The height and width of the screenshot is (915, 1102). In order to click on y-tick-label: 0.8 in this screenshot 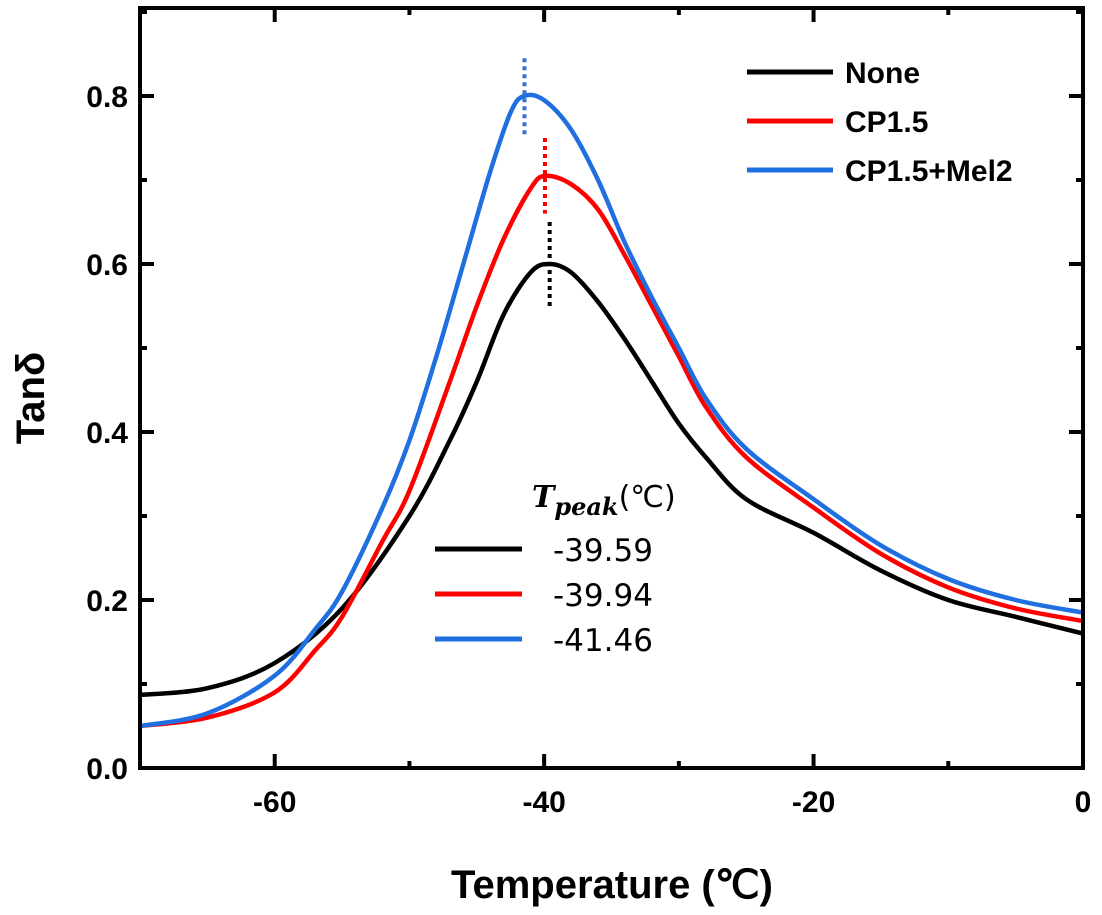, I will do `click(107, 97)`.